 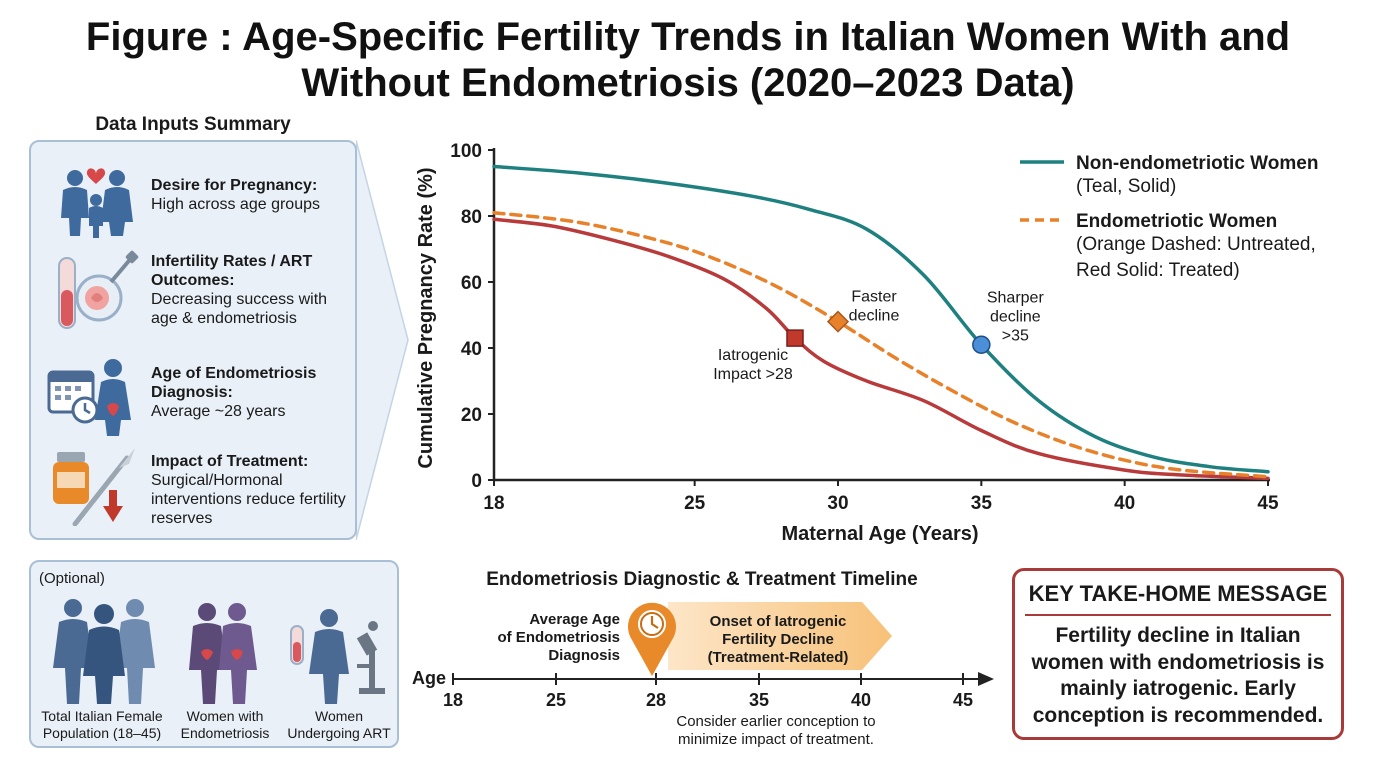 I want to click on legend-desc-line: Red Solid: Treated), so click(x=1158, y=270).